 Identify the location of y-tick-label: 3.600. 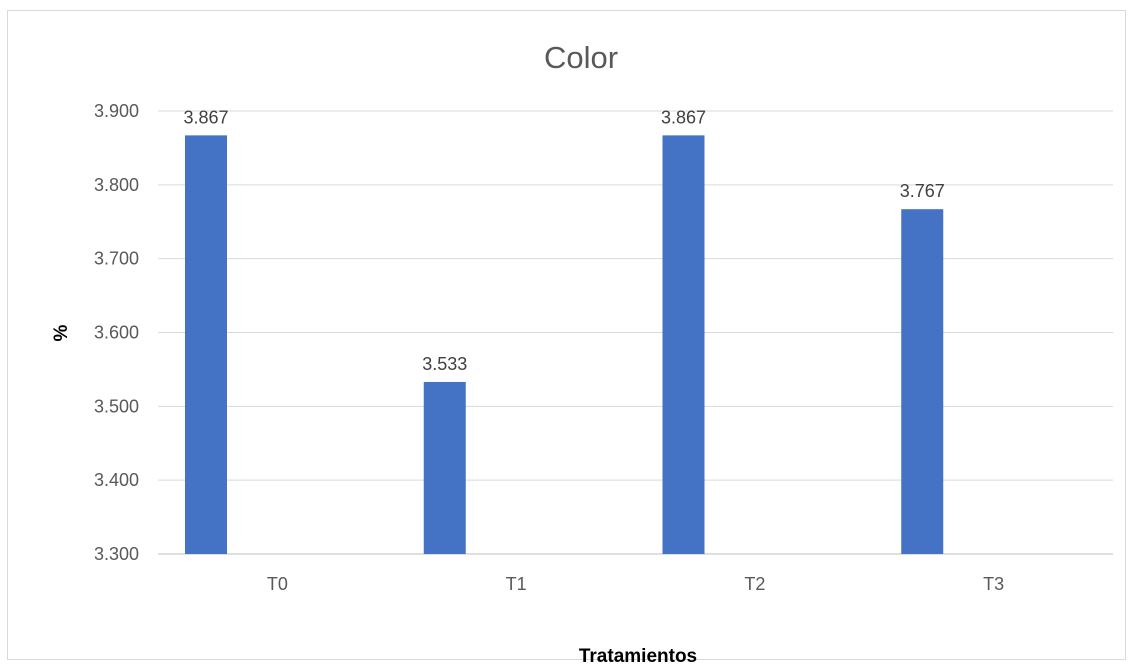
(116, 333).